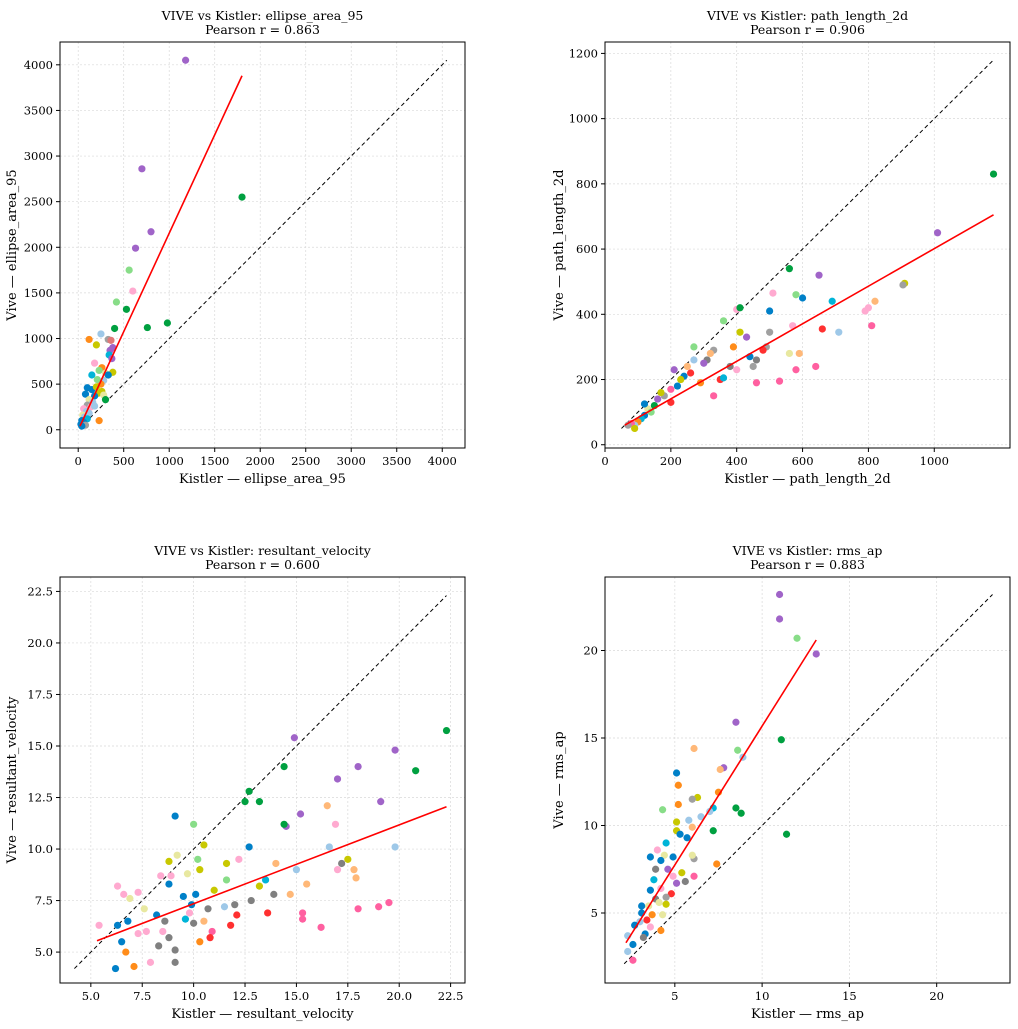 Image resolution: width=1018 pixels, height=1029 pixels. Describe the element at coordinates (262, 29) in the screenshot. I see `chart-subtitle: Pearson r = 0.863` at that location.